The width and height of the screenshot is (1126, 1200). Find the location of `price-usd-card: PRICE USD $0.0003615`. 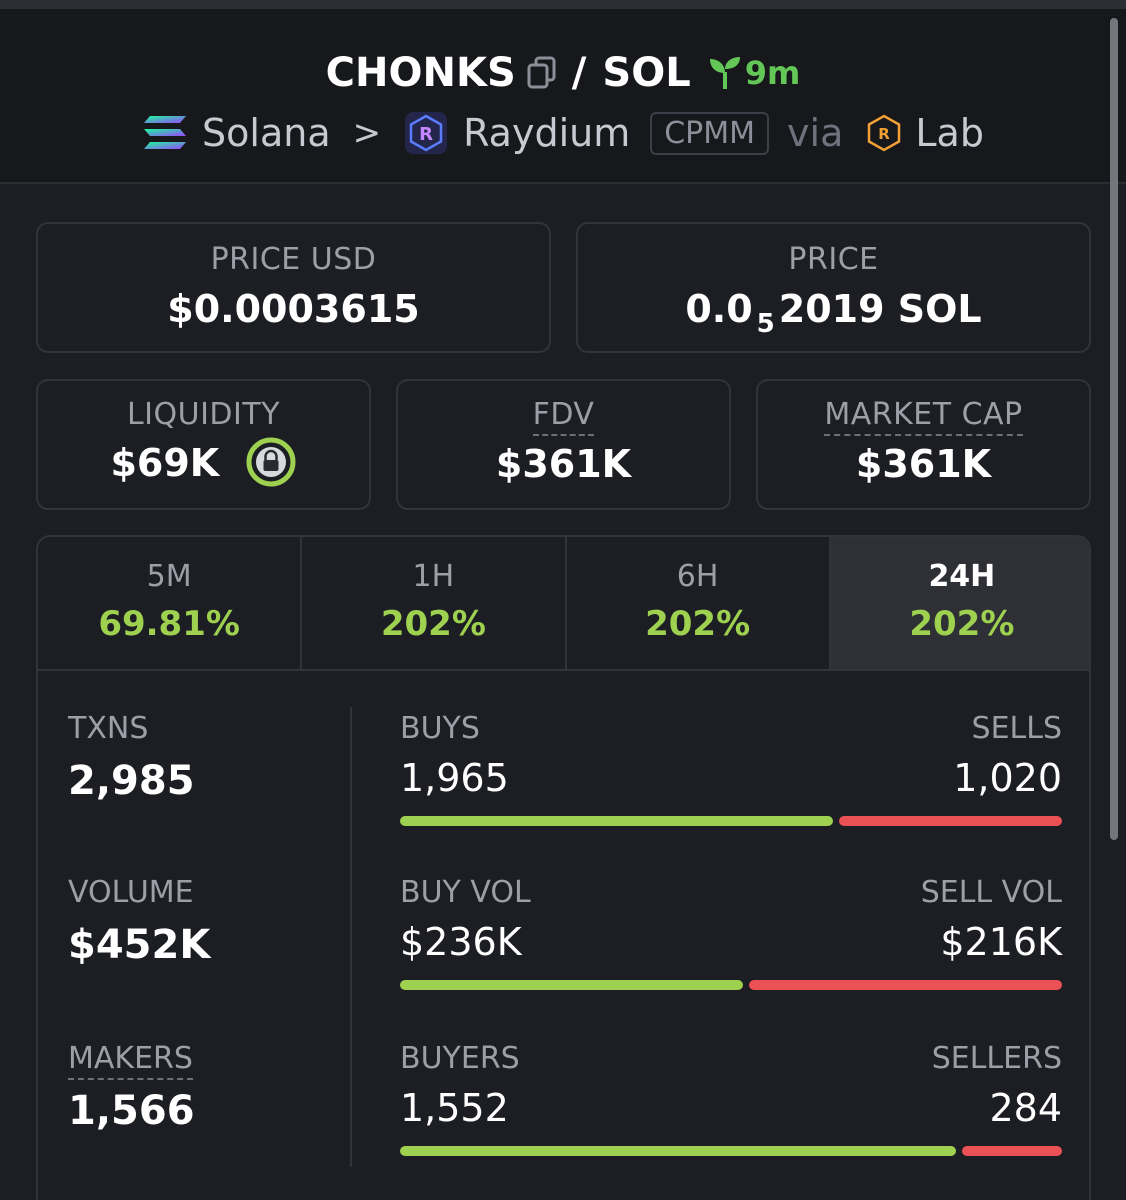

price-usd-card: PRICE USD $0.0003615 is located at coordinates (293, 287).